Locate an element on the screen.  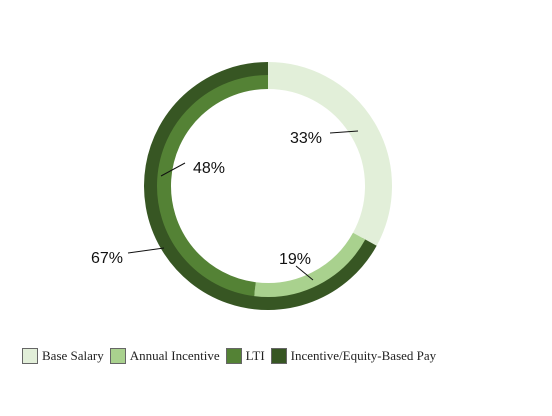
legend-label: Incentive/Equity-Based Pay is located at coordinates (363, 355).